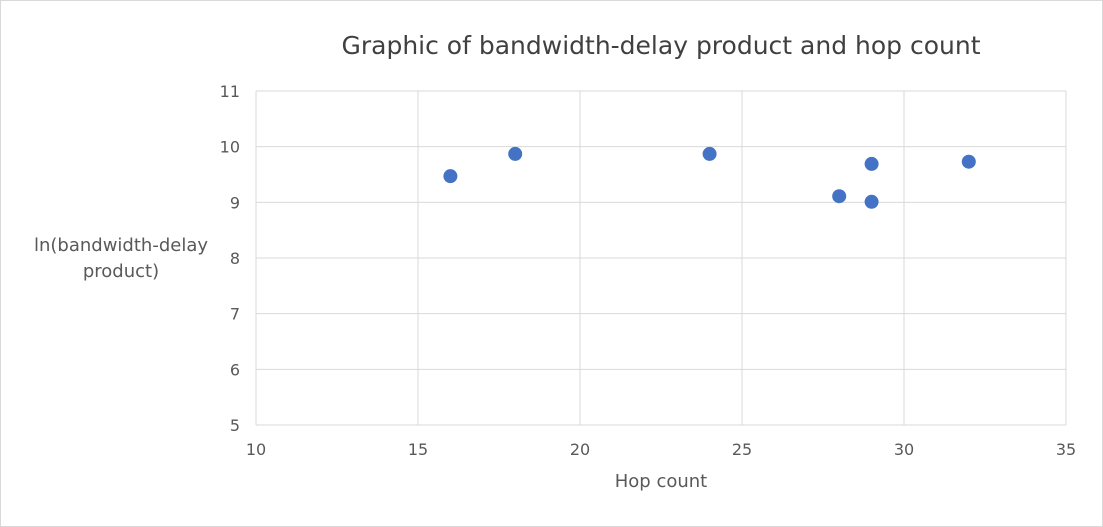 The height and width of the screenshot is (527, 1103). I want to click on y-tick-label: 11, so click(230, 91).